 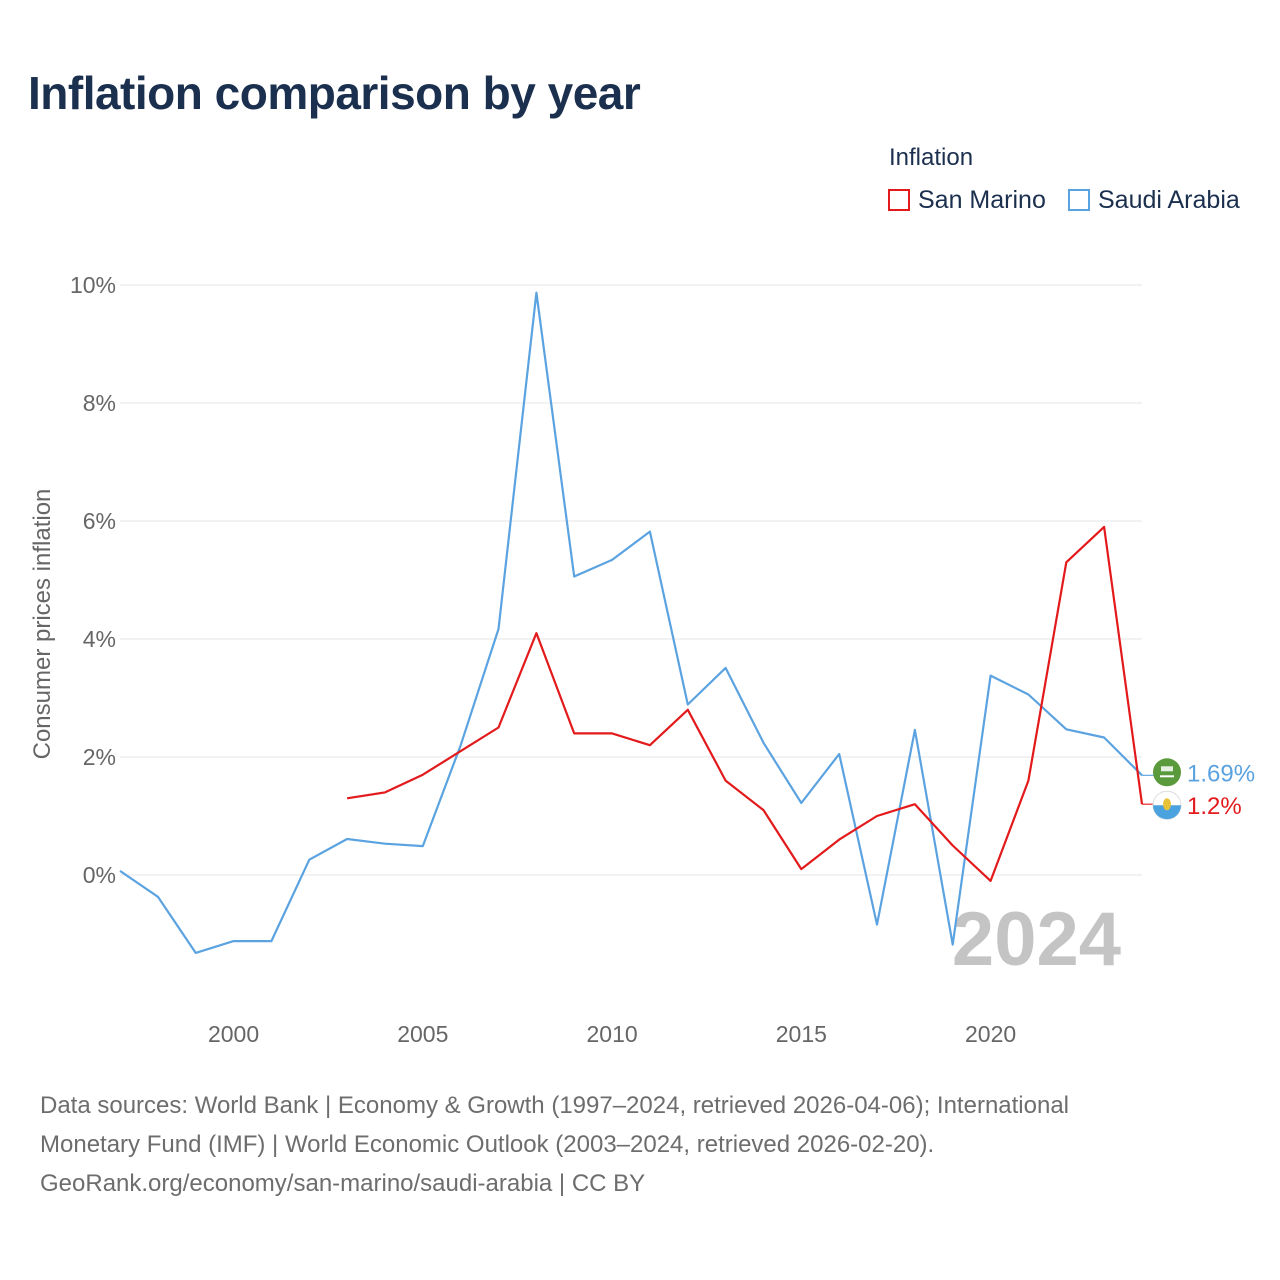 I want to click on legend-item-san-marino: San Marino, so click(x=967, y=200).